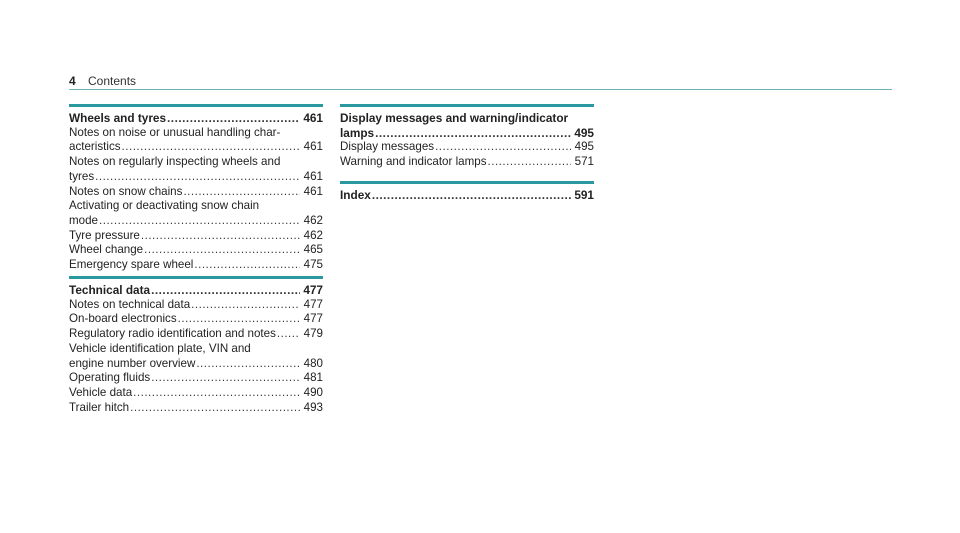 This screenshot has width=960, height=533. Describe the element at coordinates (313, 378) in the screenshot. I see `toc-entry-page: 481` at that location.